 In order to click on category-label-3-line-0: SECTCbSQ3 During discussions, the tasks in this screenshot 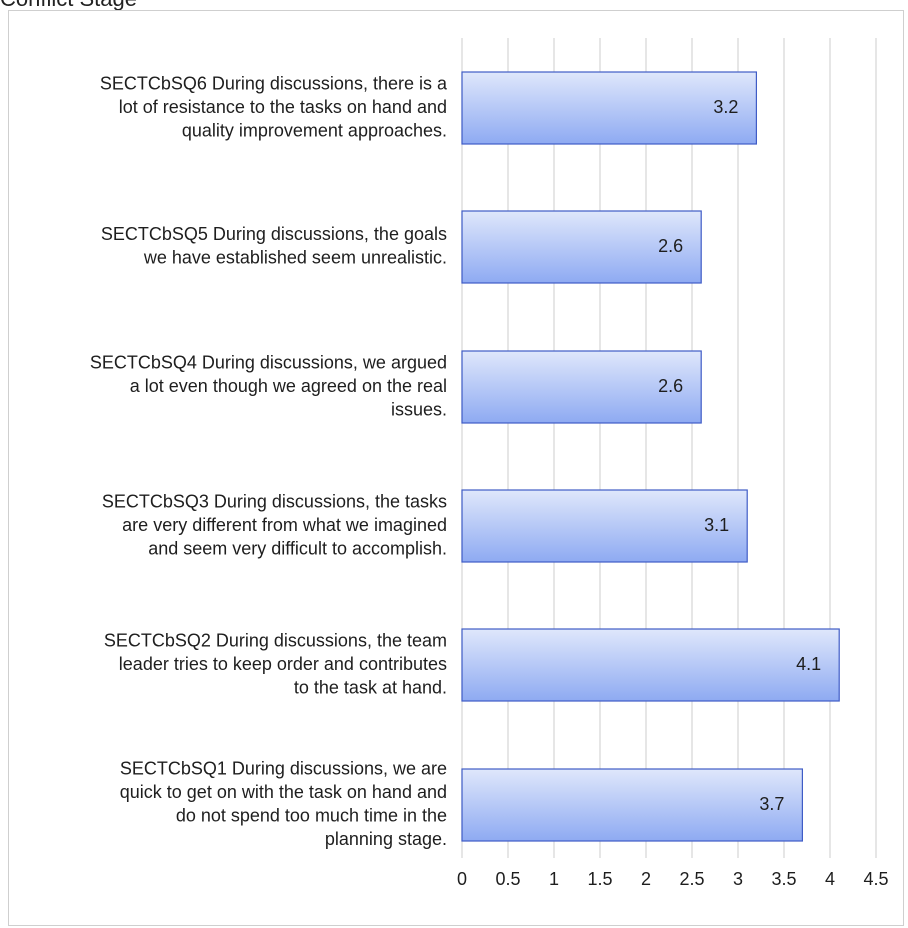, I will do `click(274, 501)`.